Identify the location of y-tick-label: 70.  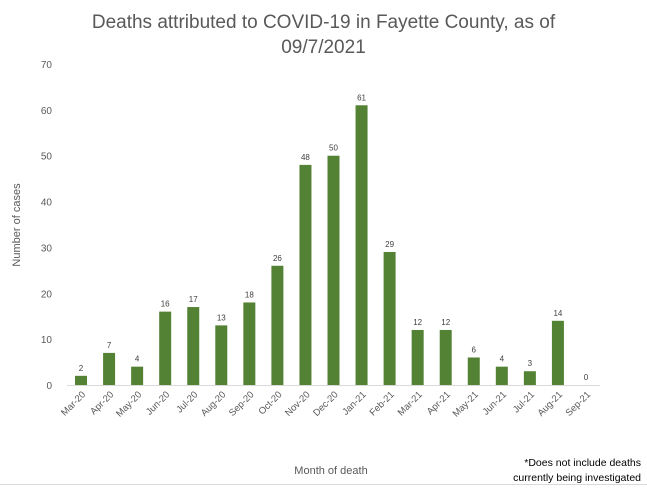
(47, 65).